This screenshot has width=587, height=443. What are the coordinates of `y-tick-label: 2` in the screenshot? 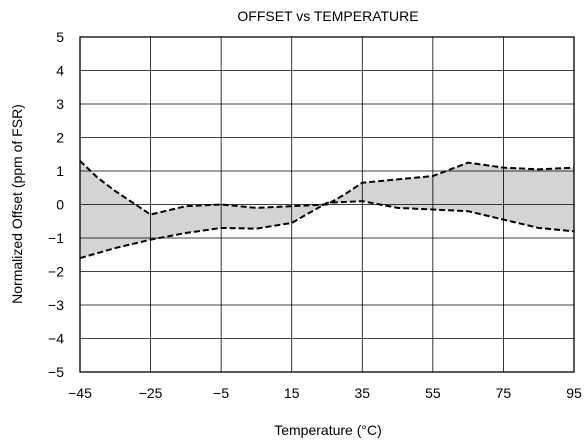 It's located at (60, 138).